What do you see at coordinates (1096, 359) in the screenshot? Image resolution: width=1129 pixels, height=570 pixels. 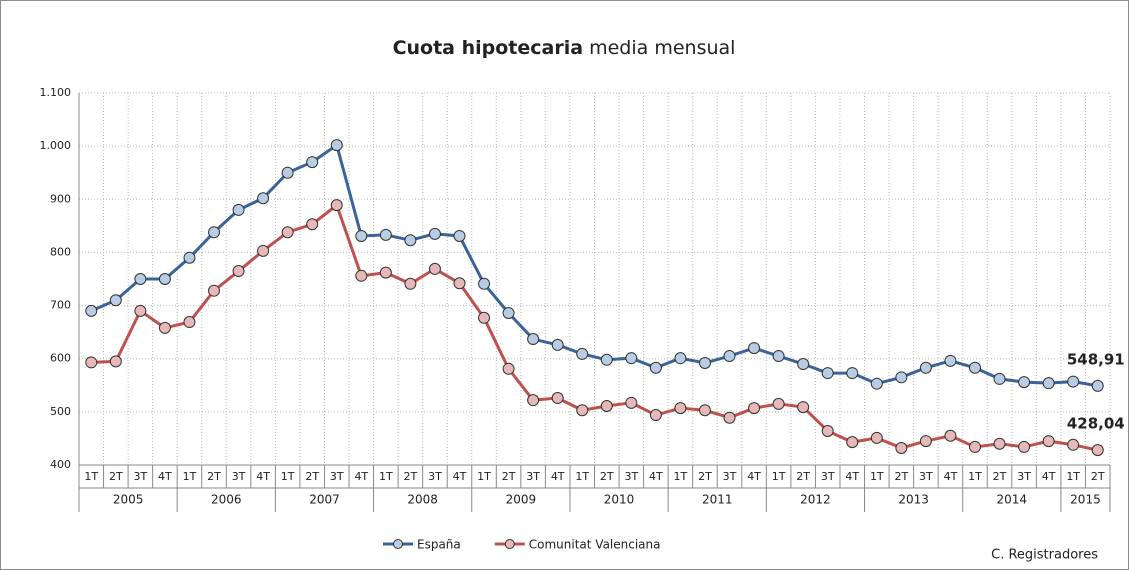 I see `value-label: 548,91` at bounding box center [1096, 359].